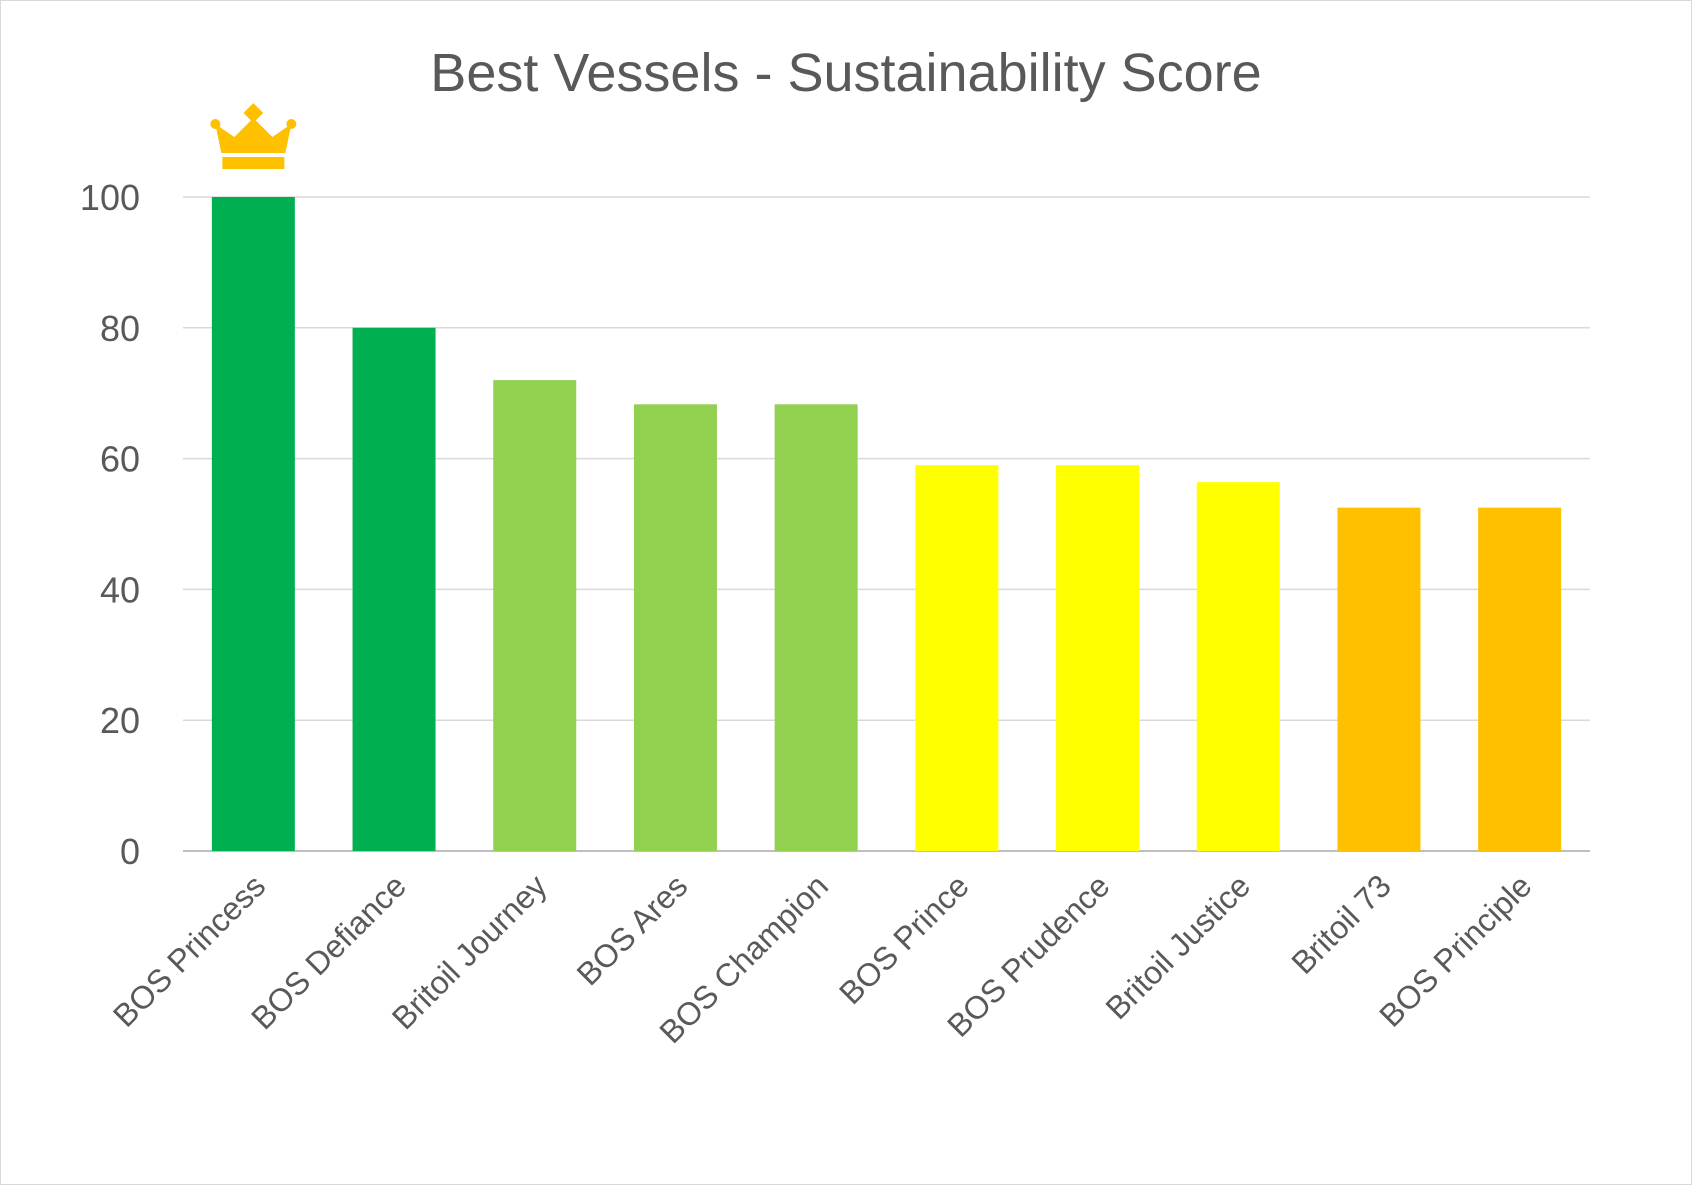 The width and height of the screenshot is (1692, 1185). I want to click on x-tick-label: BOS Prince, so click(904, 939).